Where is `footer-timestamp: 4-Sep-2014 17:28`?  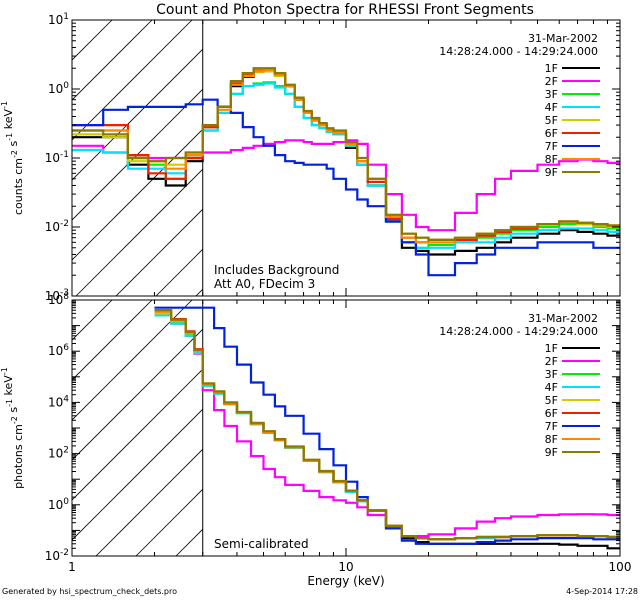 footer-timestamp: 4-Sep-2014 17:28 is located at coordinates (602, 591).